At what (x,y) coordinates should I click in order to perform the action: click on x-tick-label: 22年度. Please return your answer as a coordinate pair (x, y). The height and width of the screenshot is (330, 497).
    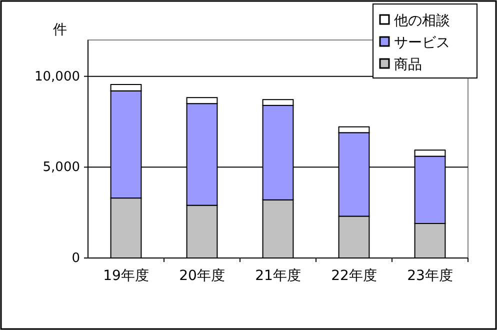
    Looking at the image, I should click on (354, 276).